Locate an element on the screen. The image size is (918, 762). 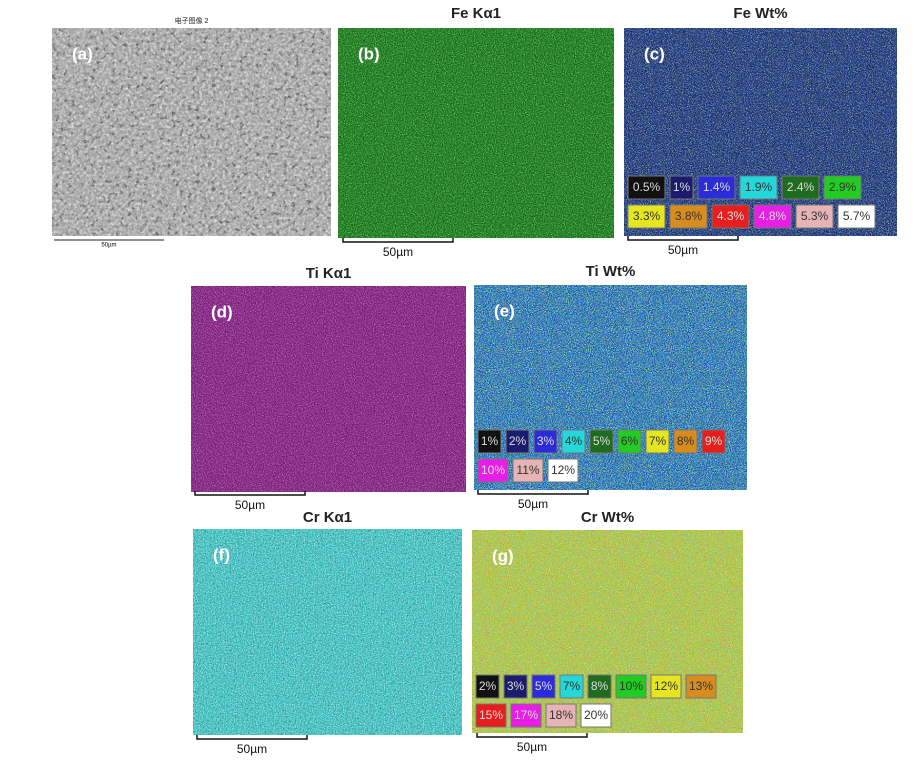
legend-label: 1% is located at coordinates (682, 187).